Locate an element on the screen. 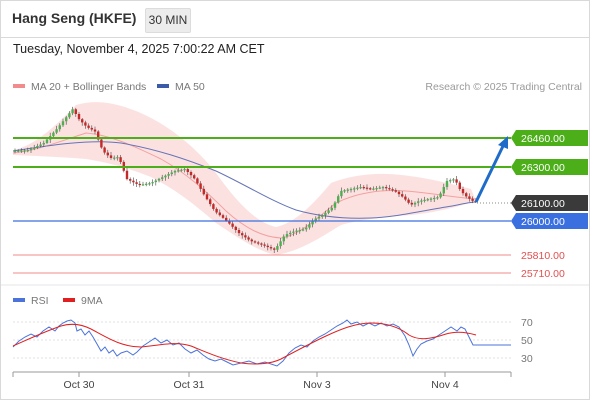 This screenshot has height=400, width=590. legend-label-ma20: MA 20 + Bollinger Bands is located at coordinates (89, 87).